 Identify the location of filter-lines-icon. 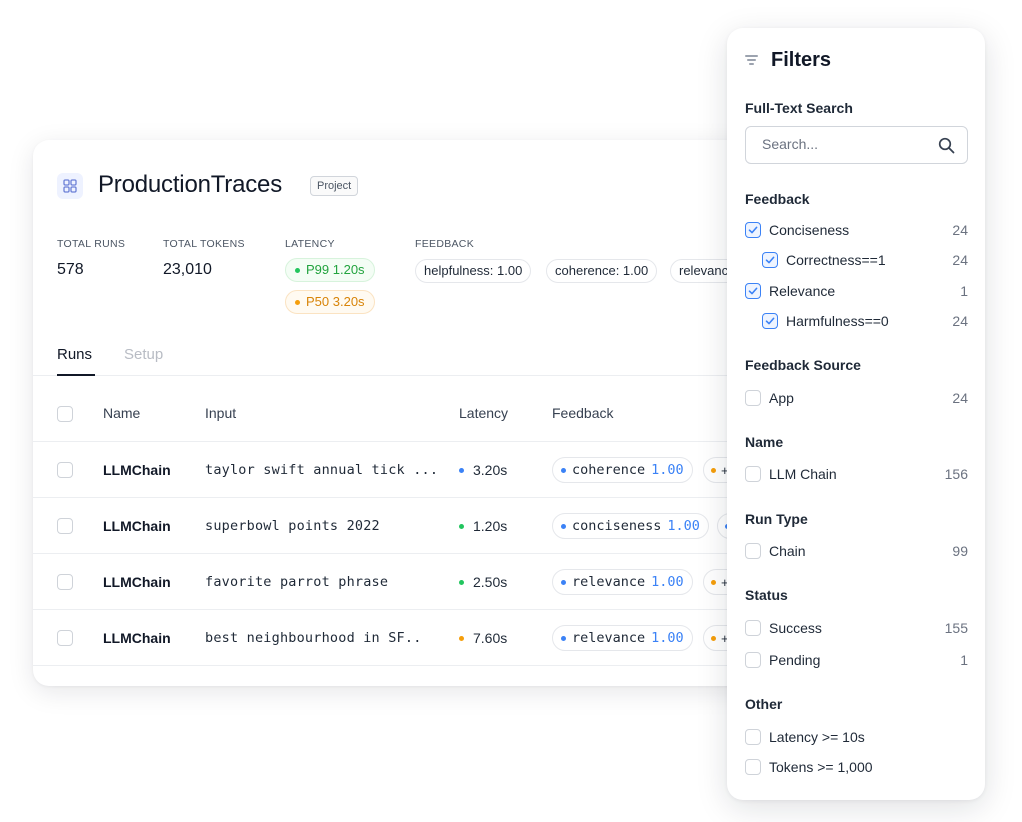
(751, 61).